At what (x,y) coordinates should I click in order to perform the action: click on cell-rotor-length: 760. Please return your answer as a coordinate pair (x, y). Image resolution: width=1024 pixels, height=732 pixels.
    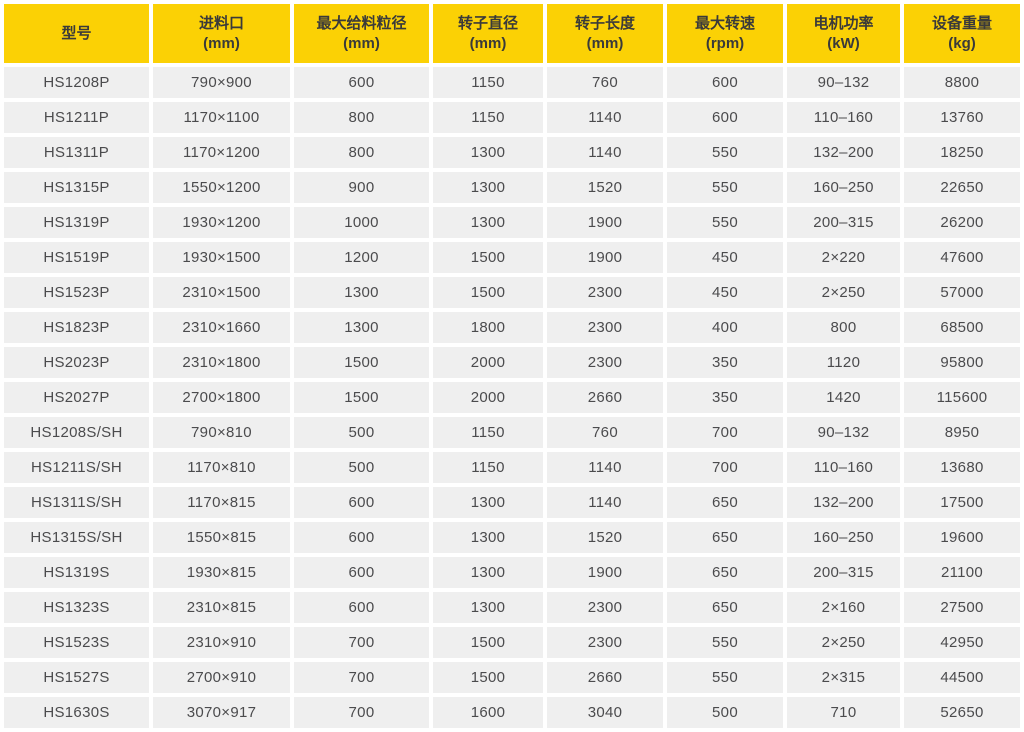
    Looking at the image, I should click on (605, 432).